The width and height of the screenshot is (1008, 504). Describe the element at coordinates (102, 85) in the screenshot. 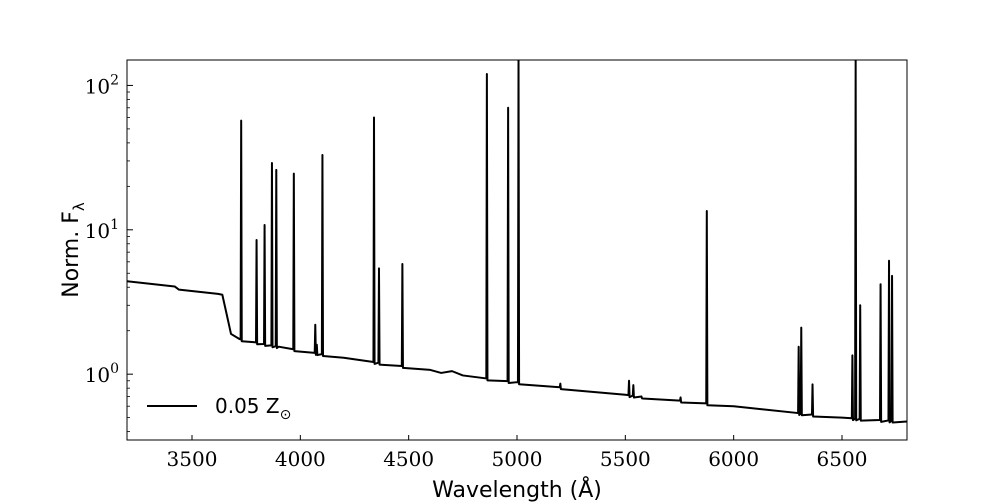

I see `y-tick-label: 10²` at that location.